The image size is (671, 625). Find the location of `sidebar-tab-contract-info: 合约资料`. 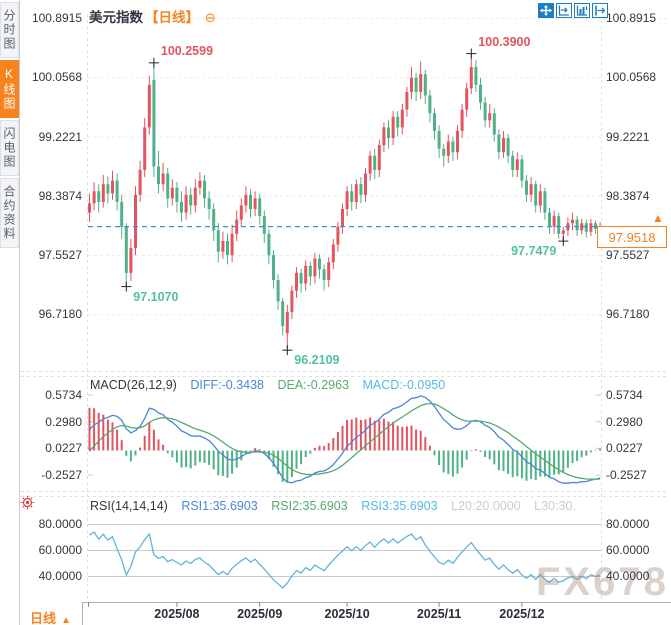

sidebar-tab-contract-info: 合约资料 is located at coordinates (9, 213).